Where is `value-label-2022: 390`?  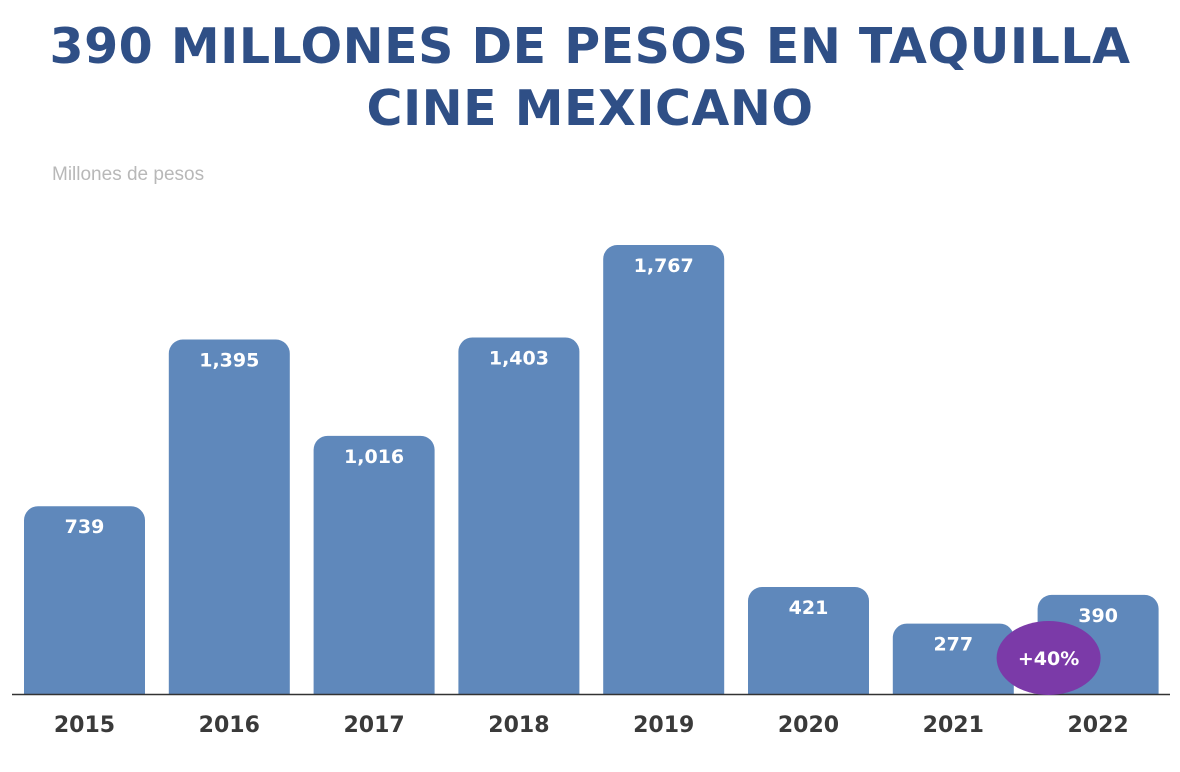
value-label-2022: 390 is located at coordinates (1098, 616).